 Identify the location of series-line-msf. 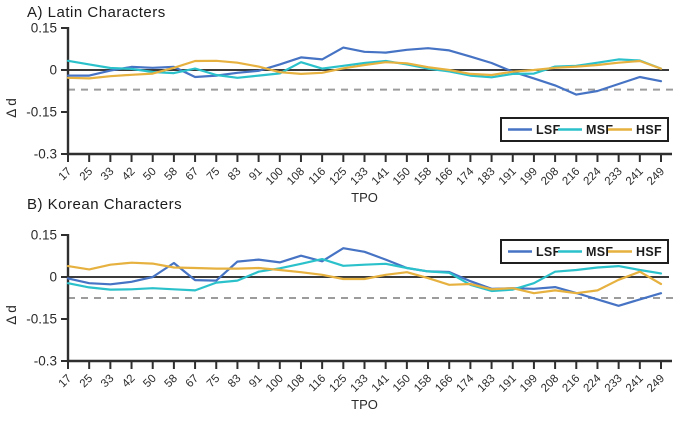
(364, 275).